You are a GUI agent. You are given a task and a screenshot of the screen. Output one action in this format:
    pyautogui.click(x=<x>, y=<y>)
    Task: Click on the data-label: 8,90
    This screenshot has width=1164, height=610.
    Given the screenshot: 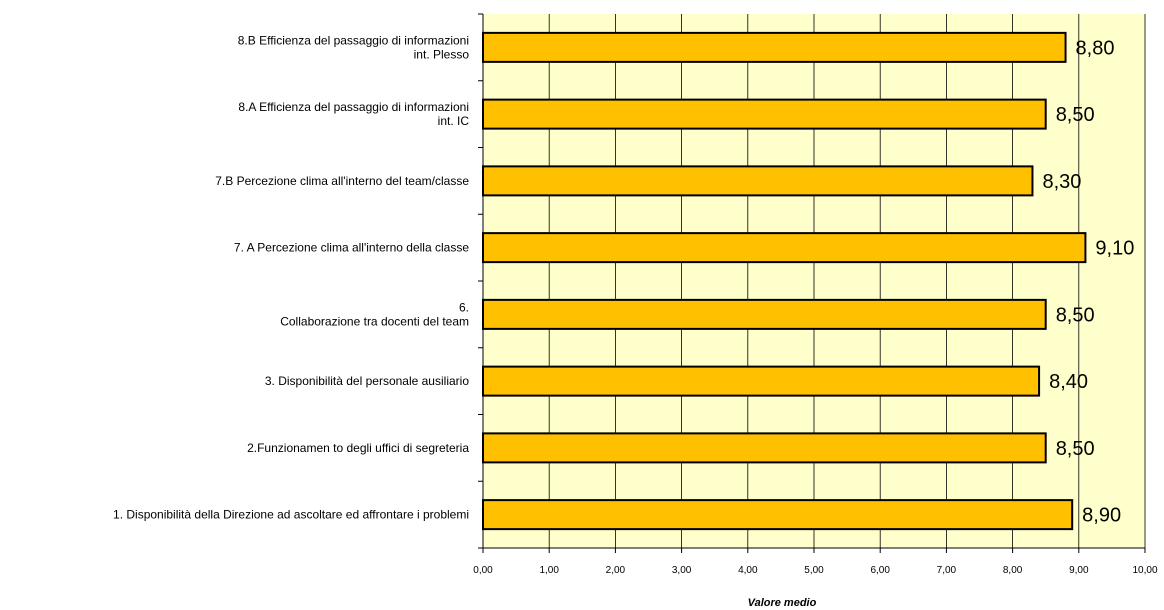 What is the action you would take?
    pyautogui.click(x=1101, y=516)
    